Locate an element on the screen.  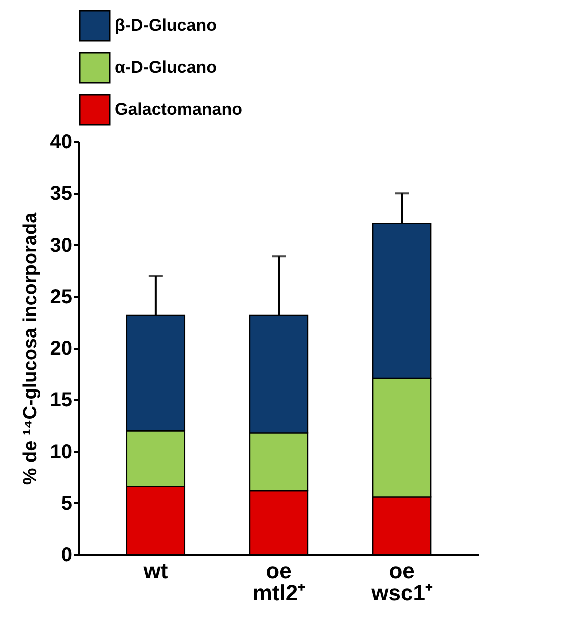
y-tick-label: 0 is located at coordinates (66, 555).